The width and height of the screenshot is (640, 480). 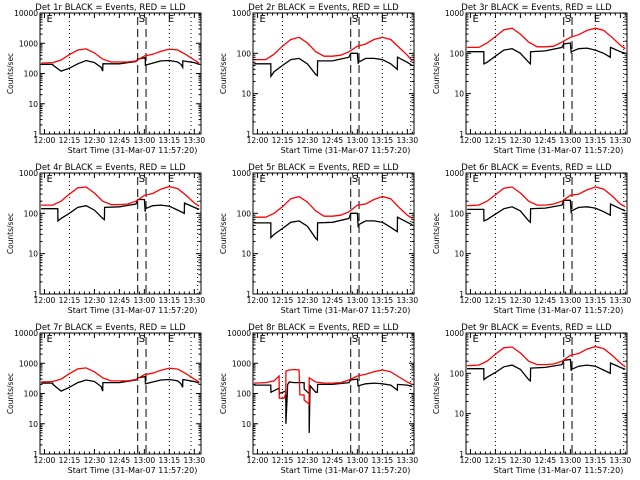 What do you see at coordinates (323, 168) in the screenshot?
I see `panel-title: Det 5r BLACK = Events, RED = LLD` at bounding box center [323, 168].